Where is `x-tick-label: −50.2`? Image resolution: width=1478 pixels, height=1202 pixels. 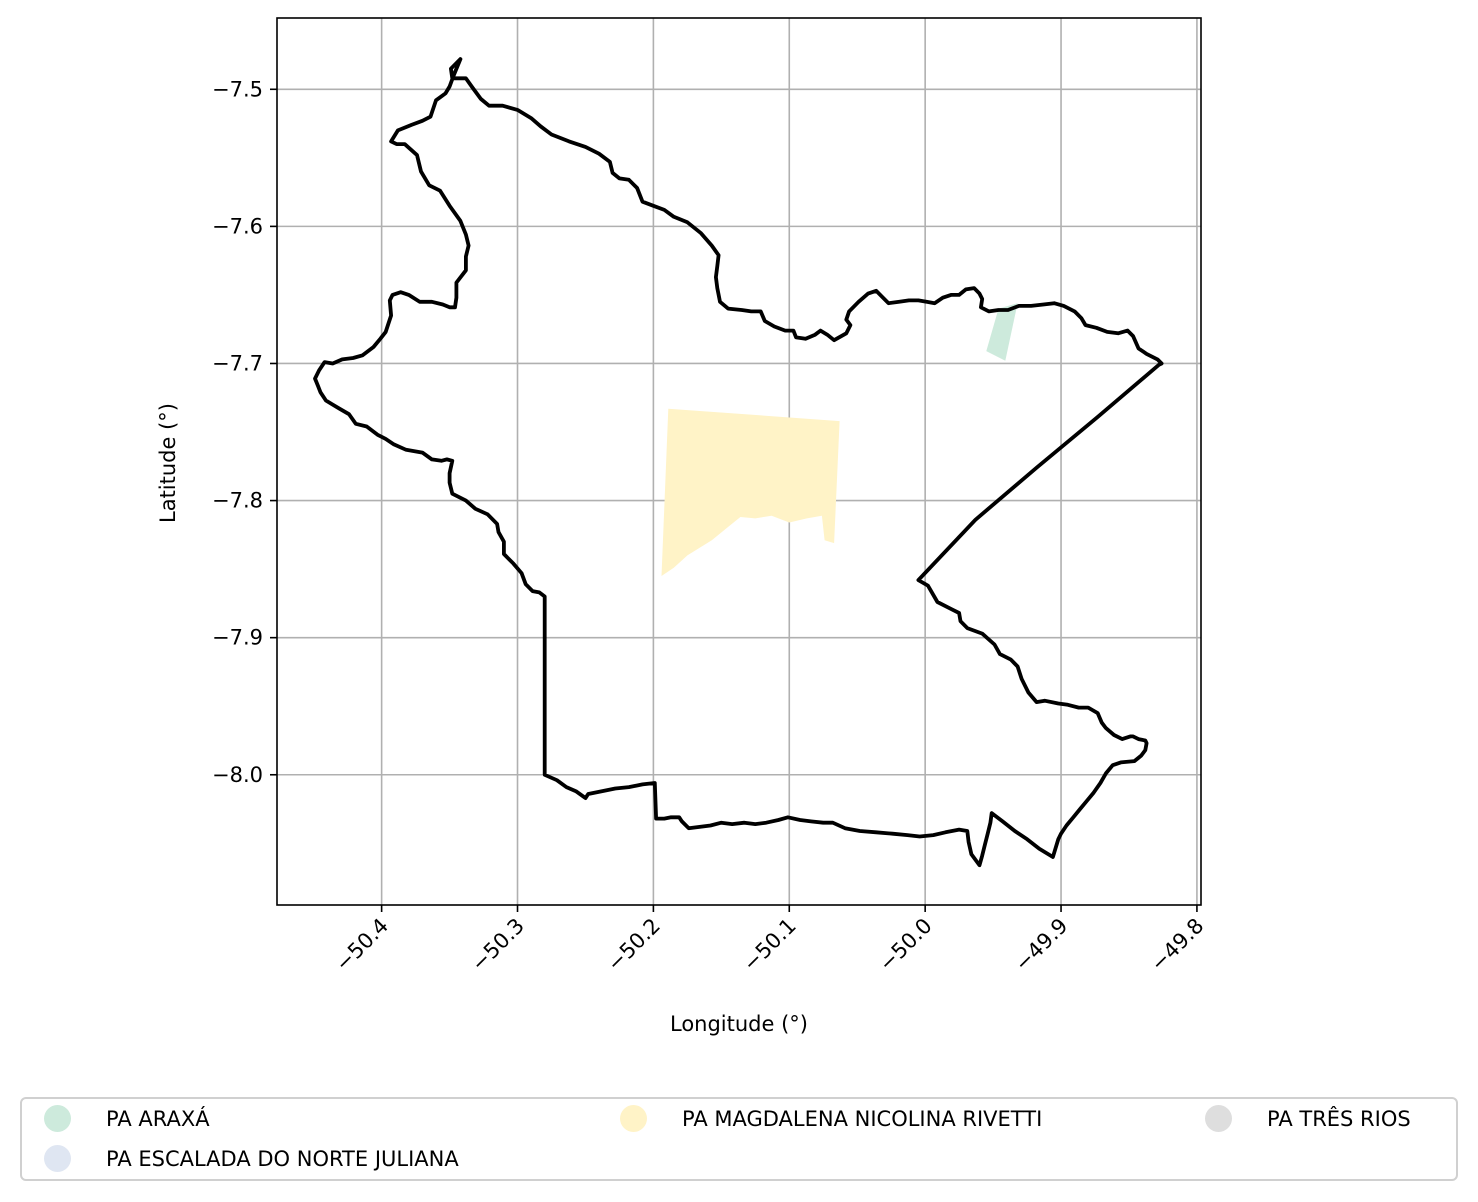 x-tick-label: −50.2 is located at coordinates (633, 945).